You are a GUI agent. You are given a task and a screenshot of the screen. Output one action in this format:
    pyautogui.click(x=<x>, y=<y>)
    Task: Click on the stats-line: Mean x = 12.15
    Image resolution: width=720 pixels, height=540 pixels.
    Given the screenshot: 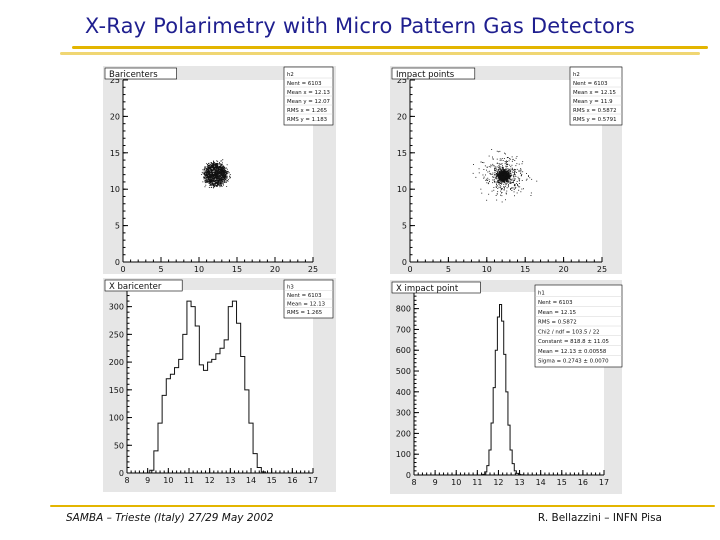 What is the action you would take?
    pyautogui.click(x=594, y=93)
    